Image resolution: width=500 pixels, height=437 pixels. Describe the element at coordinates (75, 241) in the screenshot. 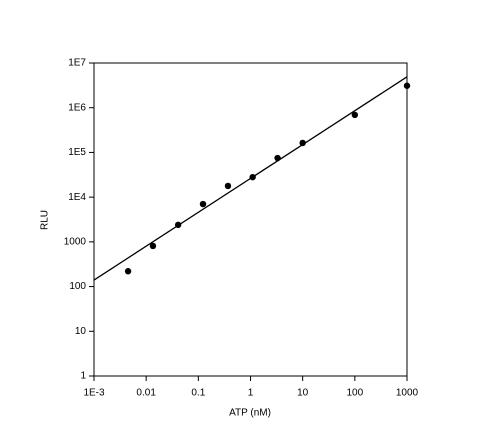

I see `y-tick-label: 1000` at that location.